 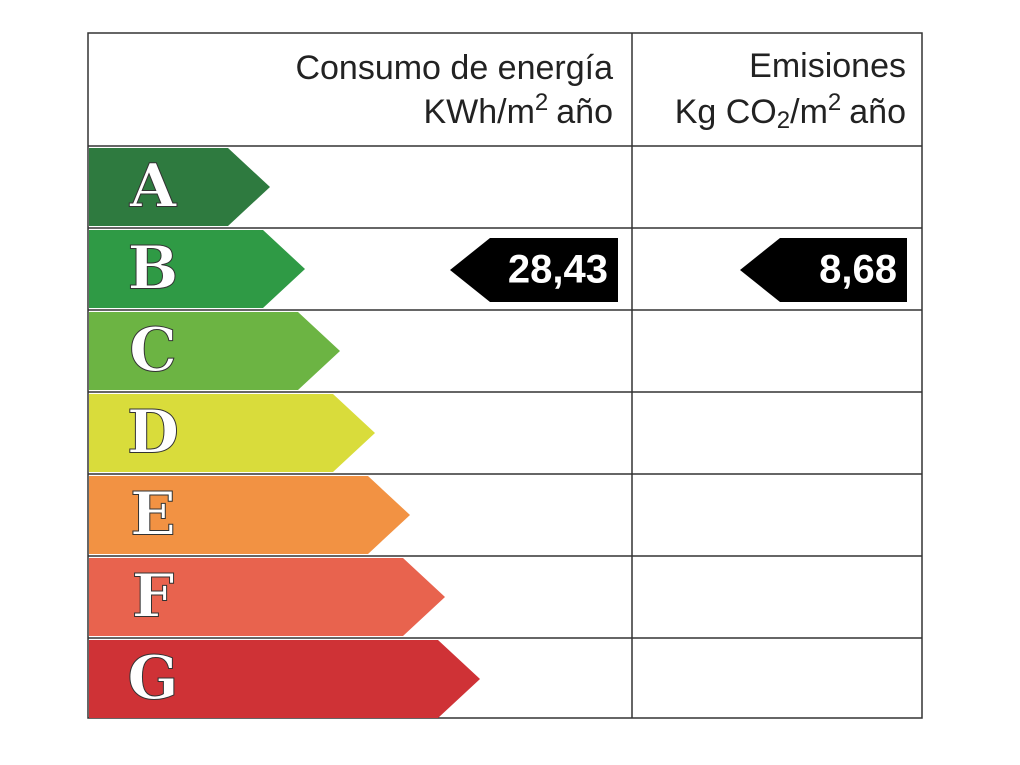 I want to click on energy-unit: KWh/m2 año, so click(x=518, y=110).